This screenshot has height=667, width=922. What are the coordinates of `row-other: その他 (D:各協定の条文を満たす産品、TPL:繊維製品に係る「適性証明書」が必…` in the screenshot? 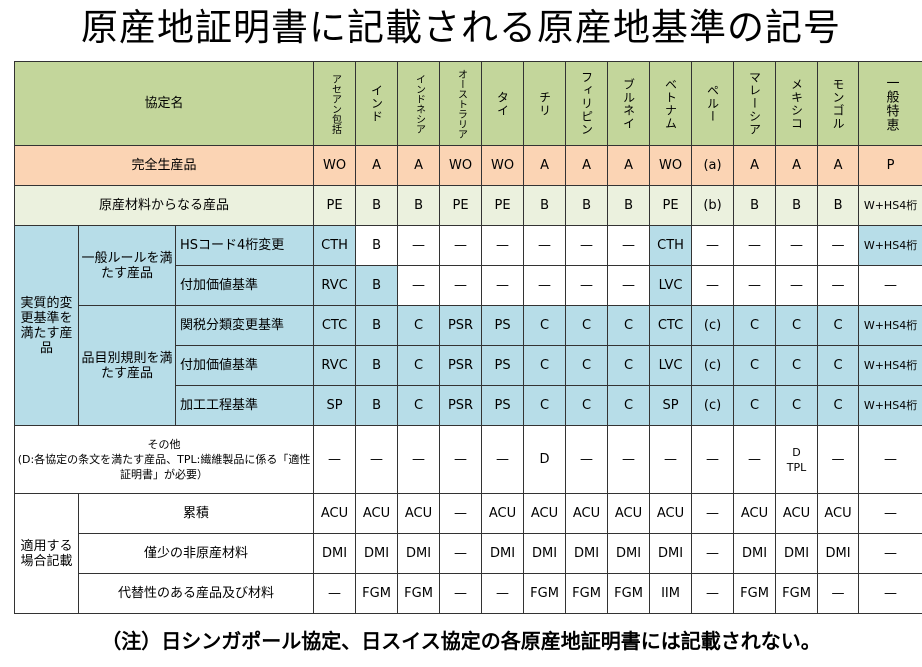 It's located at (467, 459).